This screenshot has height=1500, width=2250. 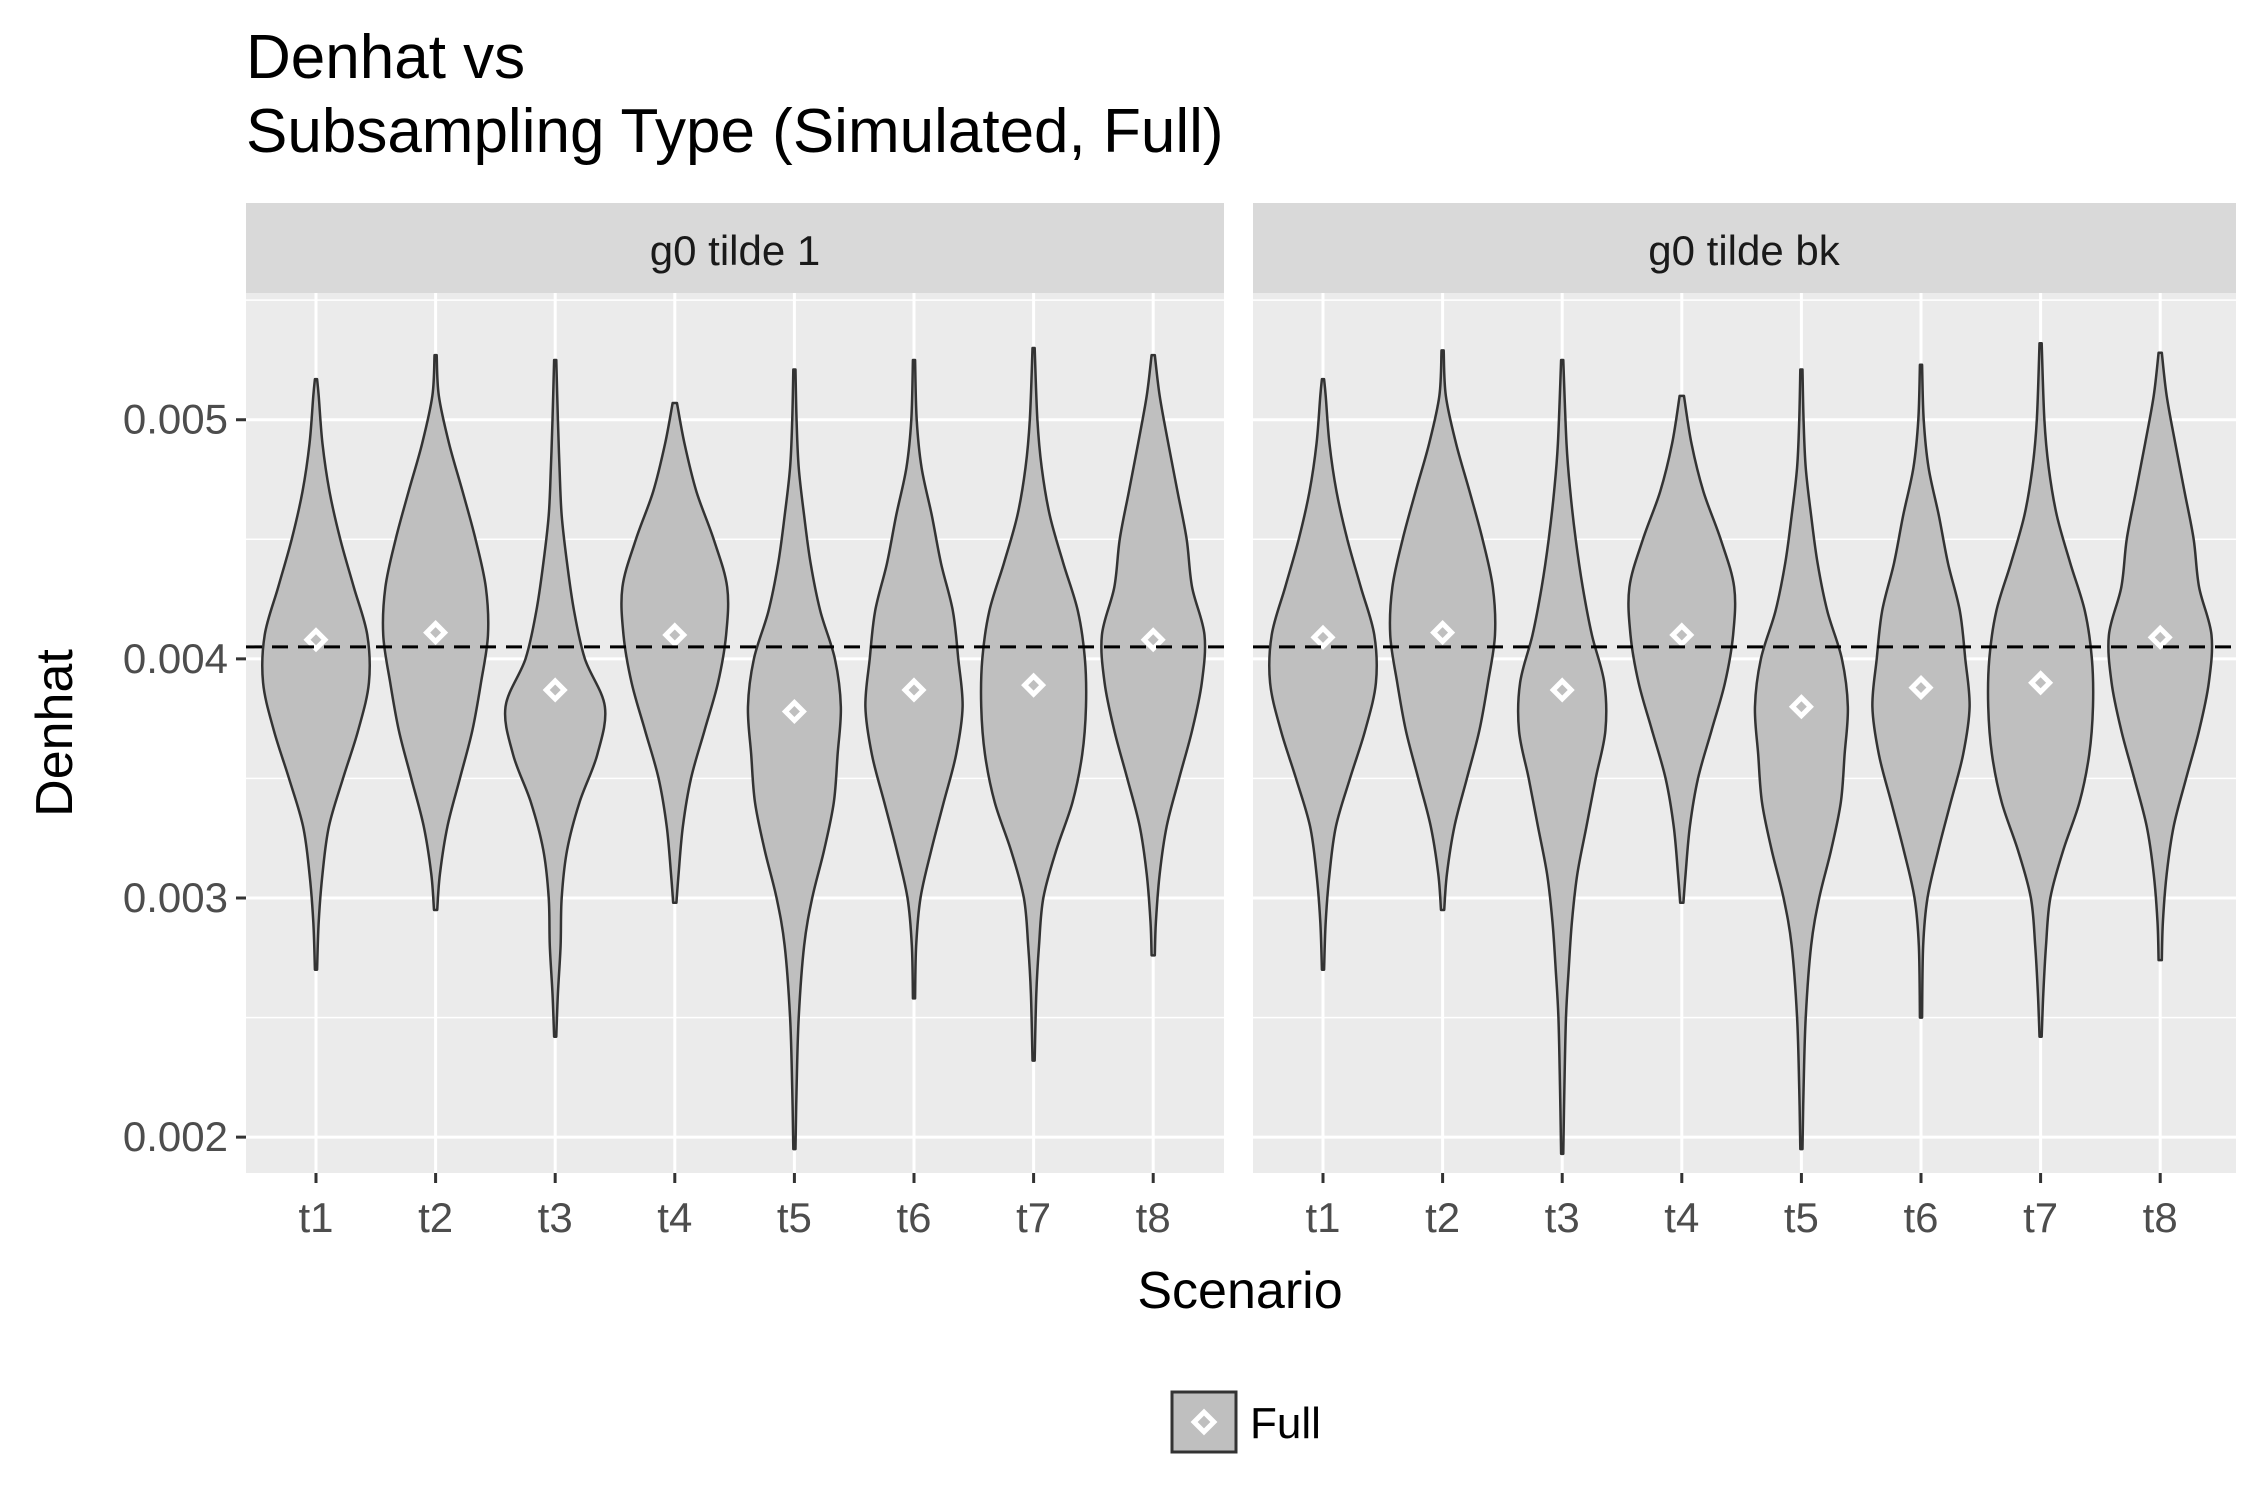 What do you see at coordinates (1562, 757) in the screenshot?
I see `violin-t3` at bounding box center [1562, 757].